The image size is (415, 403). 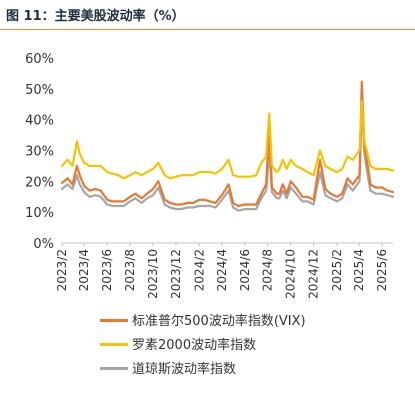 I want to click on legend-item: 标准普尔500波动率指数(VIX), so click(x=255, y=320).